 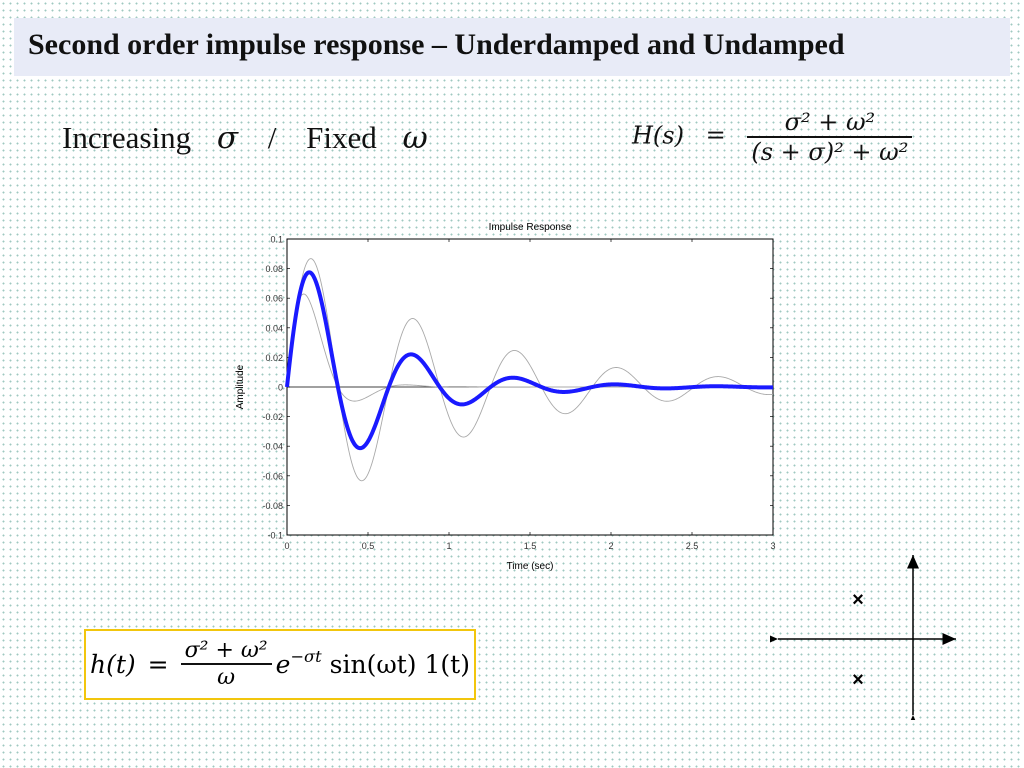 What do you see at coordinates (658, 135) in the screenshot?
I see `transfer-lhs: H(s)` at bounding box center [658, 135].